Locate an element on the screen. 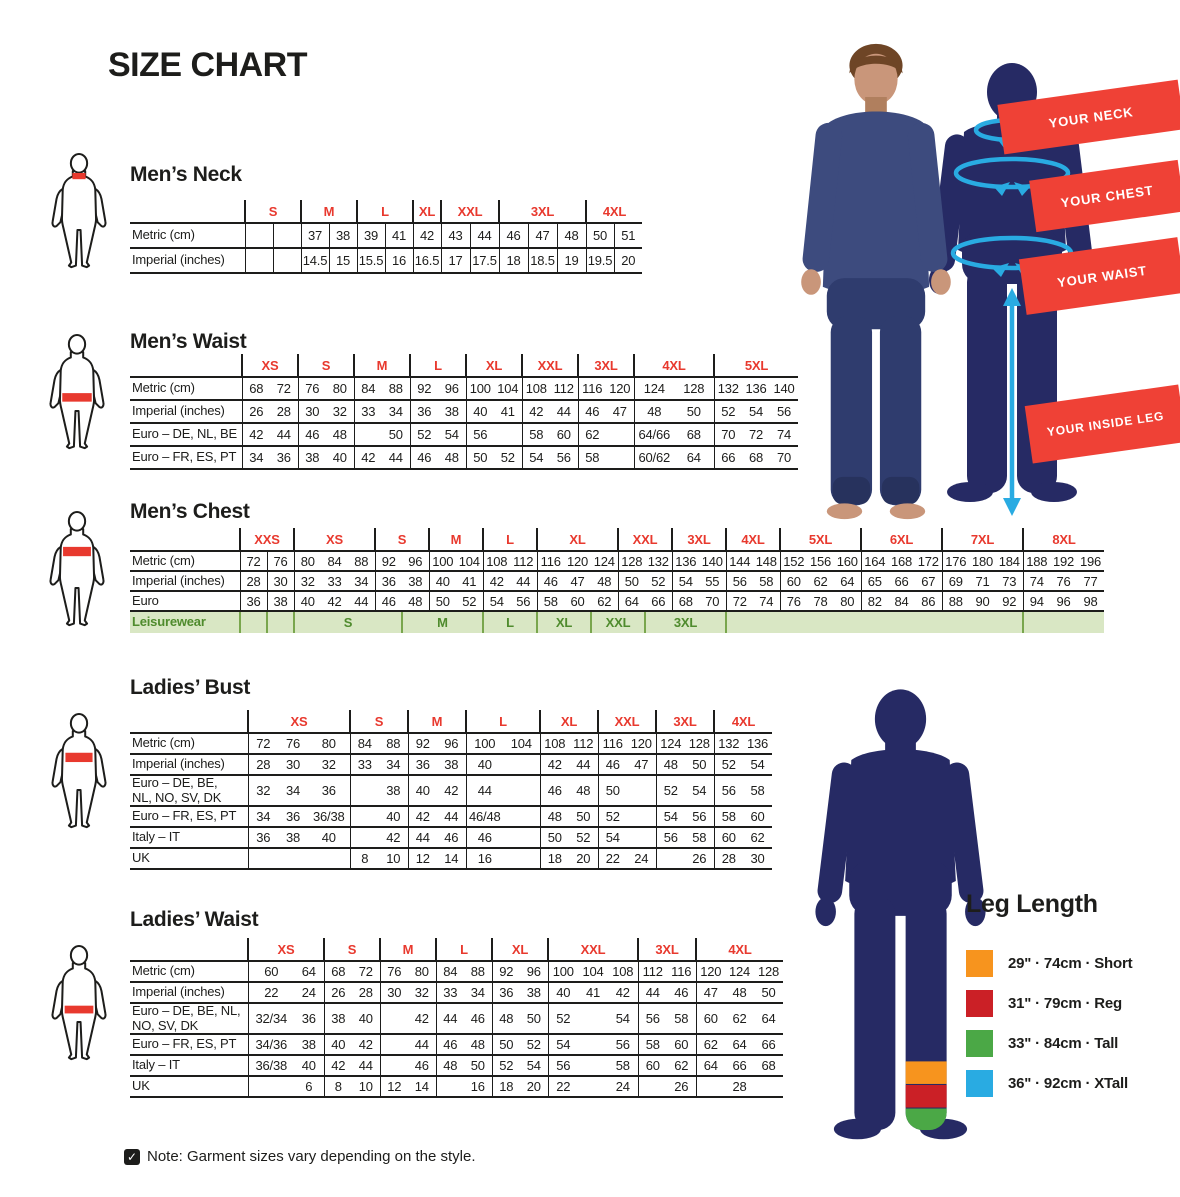 The width and height of the screenshot is (1180, 1197). size-value: 22 is located at coordinates (562, 1087).